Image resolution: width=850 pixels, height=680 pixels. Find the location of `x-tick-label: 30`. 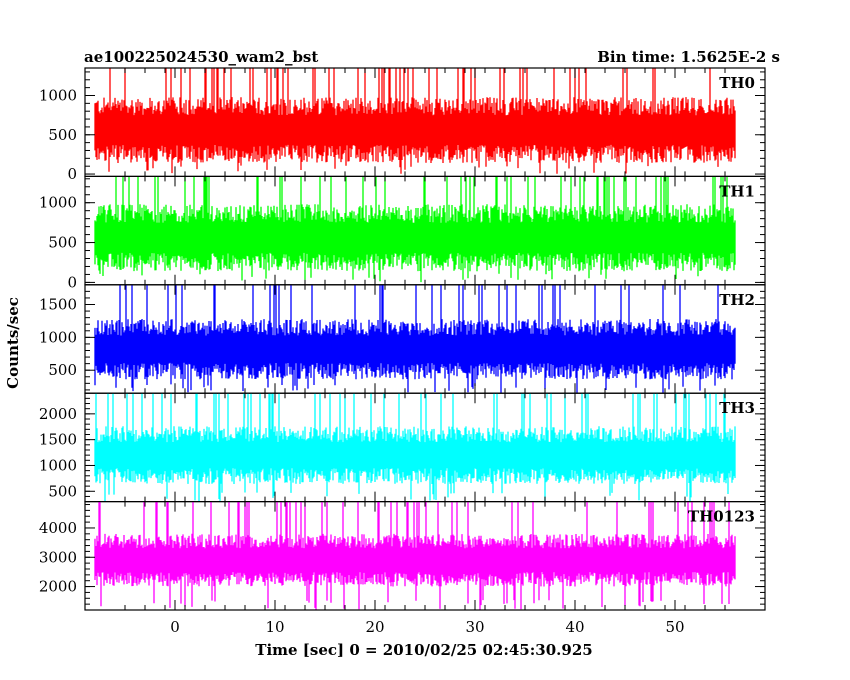

x-tick-label: 30 is located at coordinates (474, 627).